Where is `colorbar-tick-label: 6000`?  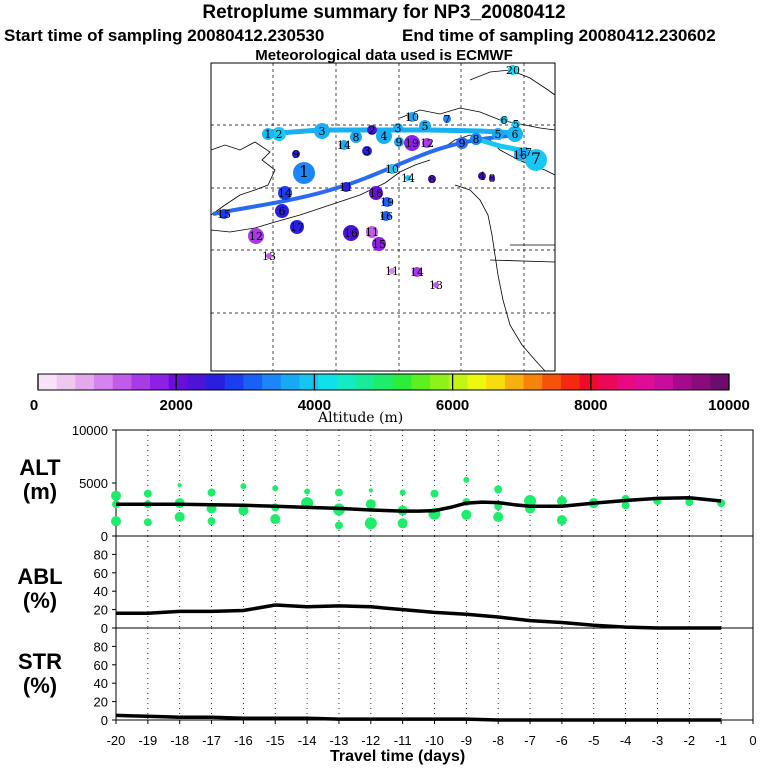 colorbar-tick-label: 6000 is located at coordinates (452, 405).